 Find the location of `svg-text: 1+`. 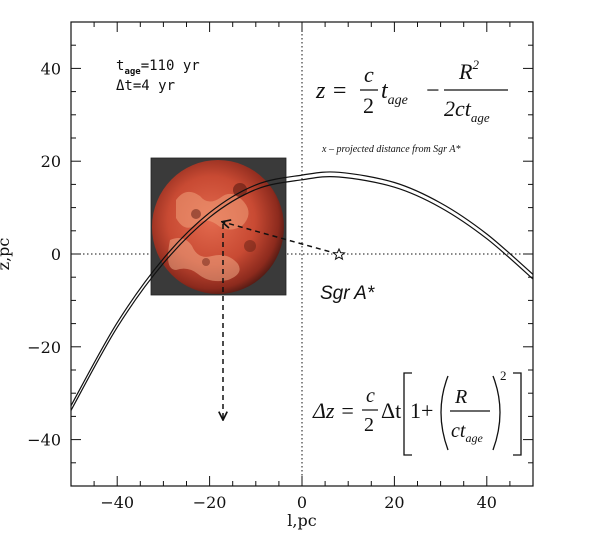

svg-text: 1+ is located at coordinates (421, 410).